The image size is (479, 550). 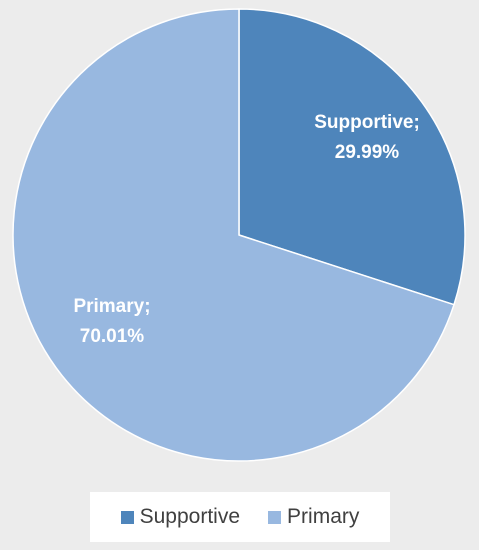 I want to click on data-label-supportive: Supportive; 29.99%, so click(x=367, y=137).